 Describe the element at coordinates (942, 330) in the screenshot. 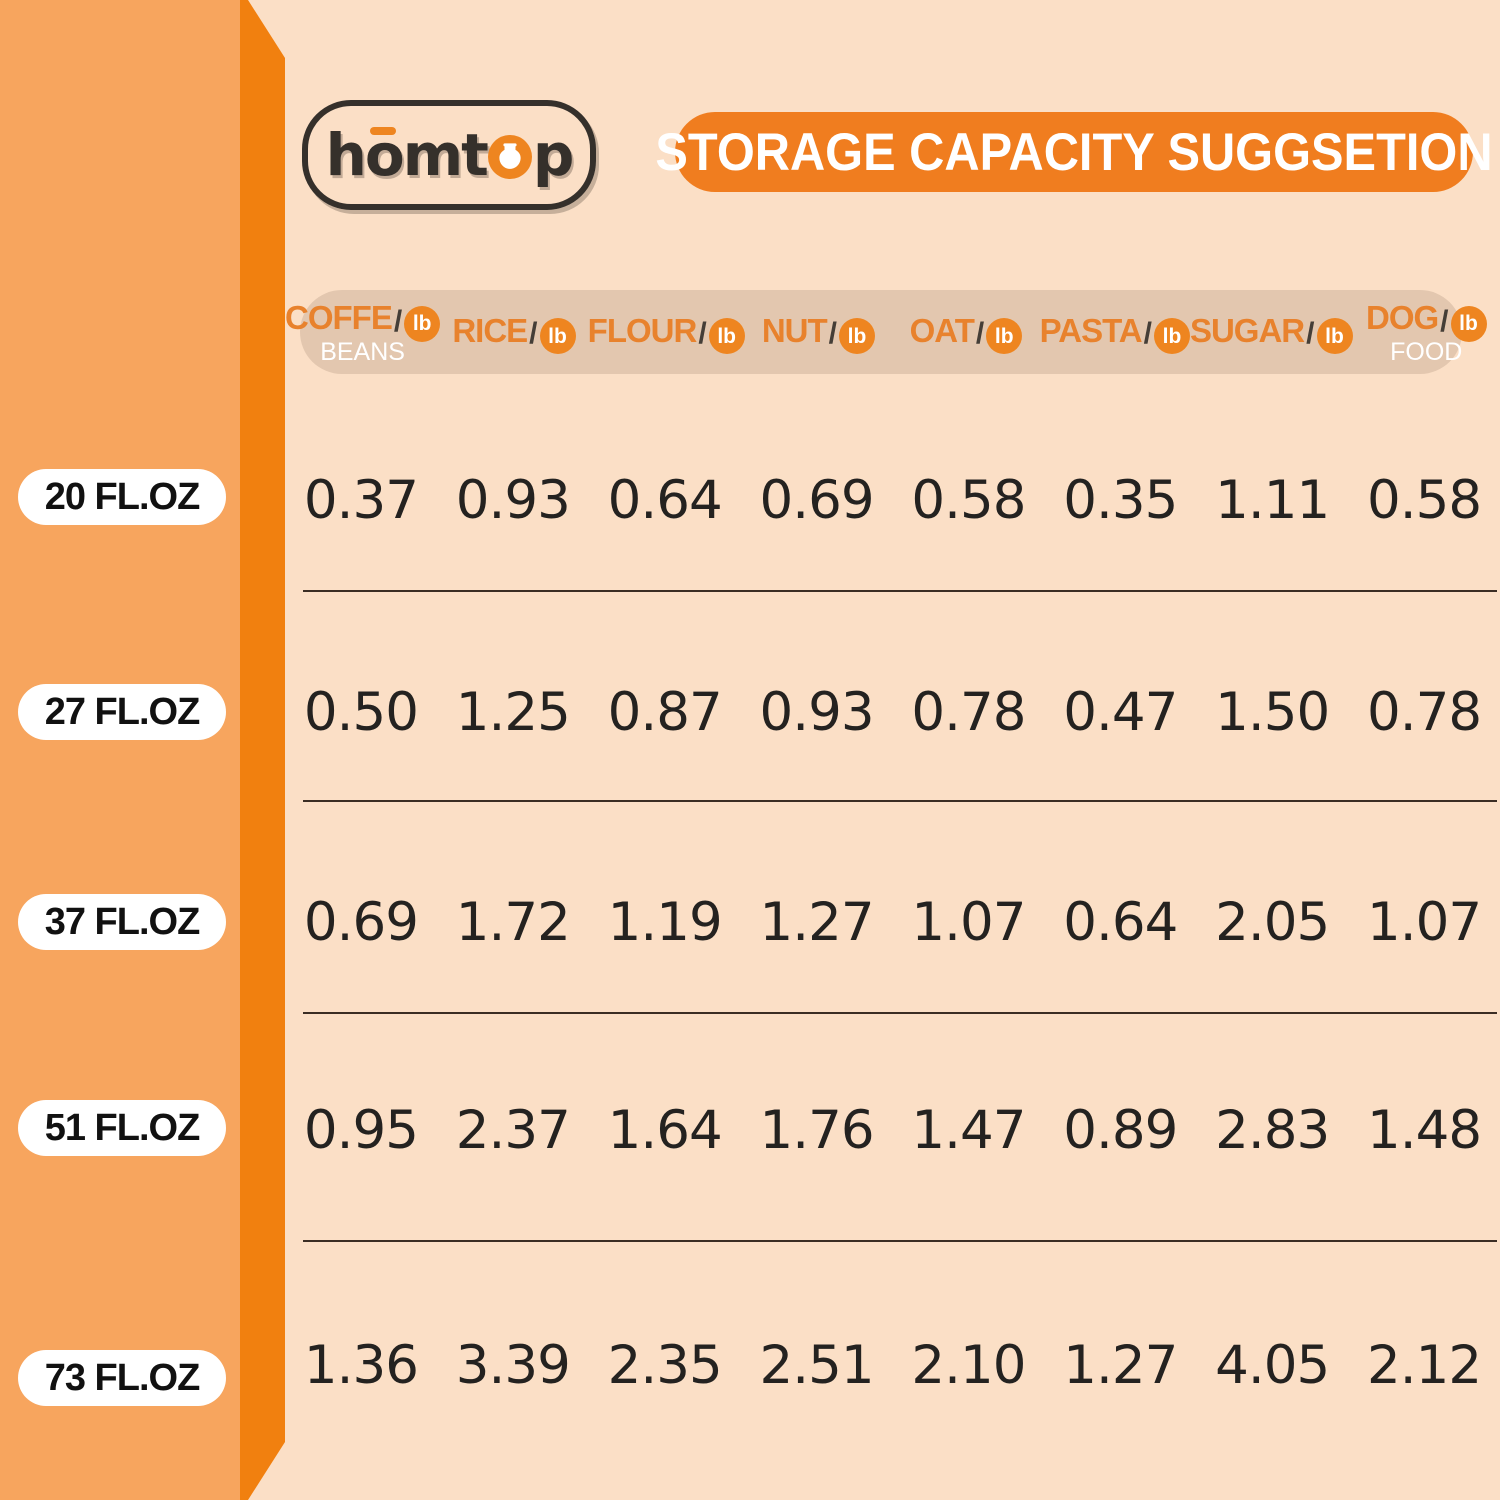

I see `column-name: OAT` at that location.